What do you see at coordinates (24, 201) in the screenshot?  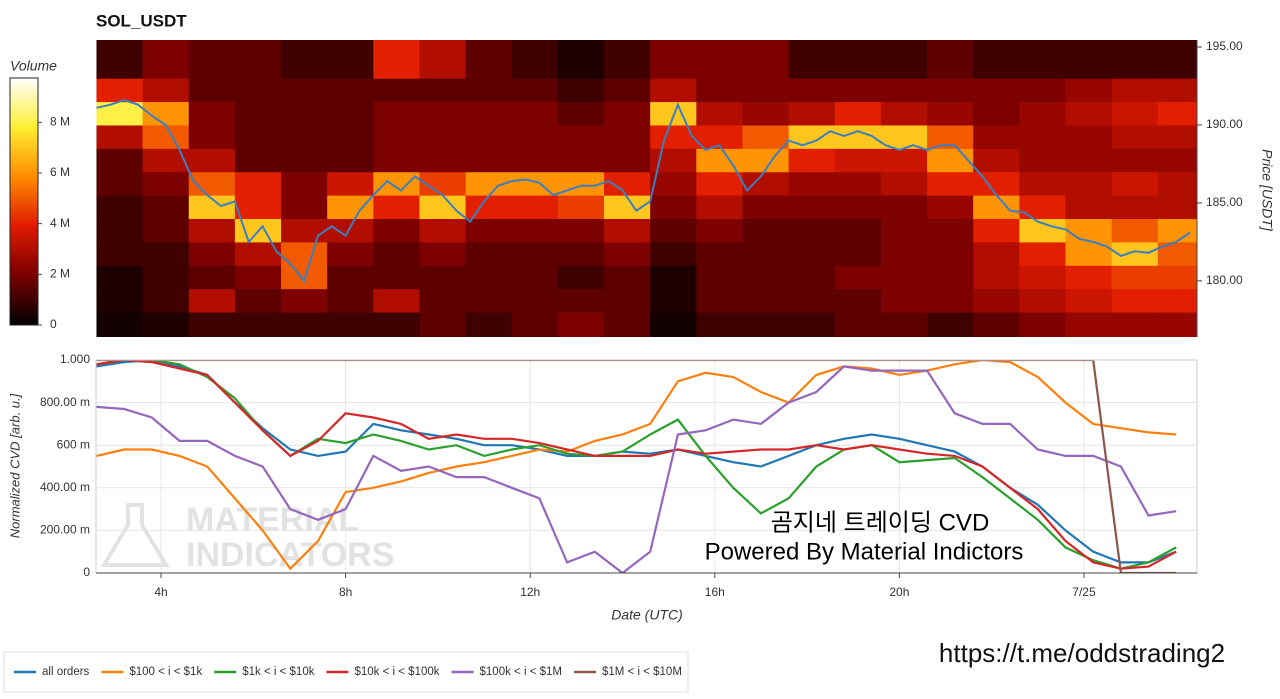 I see `colorbar` at bounding box center [24, 201].